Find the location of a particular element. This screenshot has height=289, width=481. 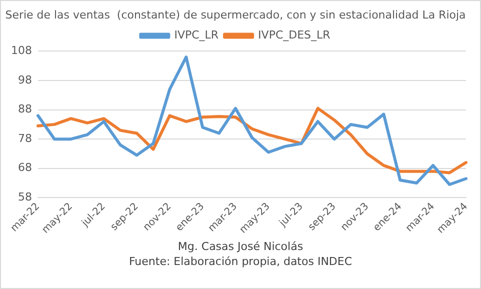

y-tick-label: 98 is located at coordinates (25, 79).